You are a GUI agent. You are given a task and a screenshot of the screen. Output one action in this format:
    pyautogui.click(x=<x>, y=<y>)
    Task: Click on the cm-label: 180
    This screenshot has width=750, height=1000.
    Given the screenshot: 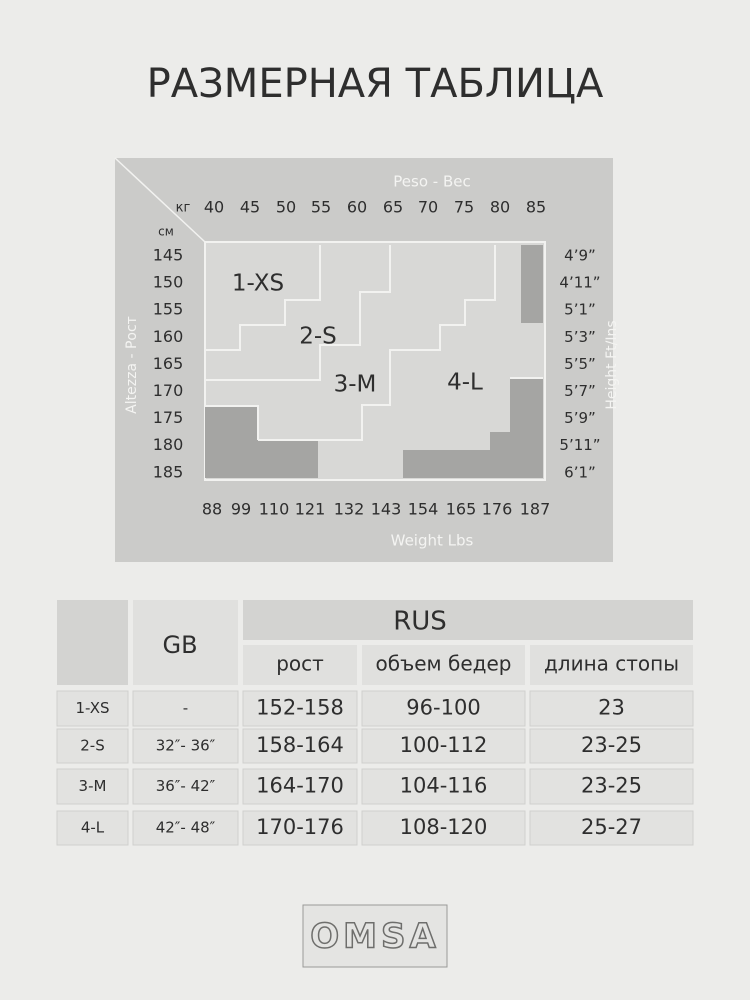 What is the action you would take?
    pyautogui.click(x=168, y=444)
    